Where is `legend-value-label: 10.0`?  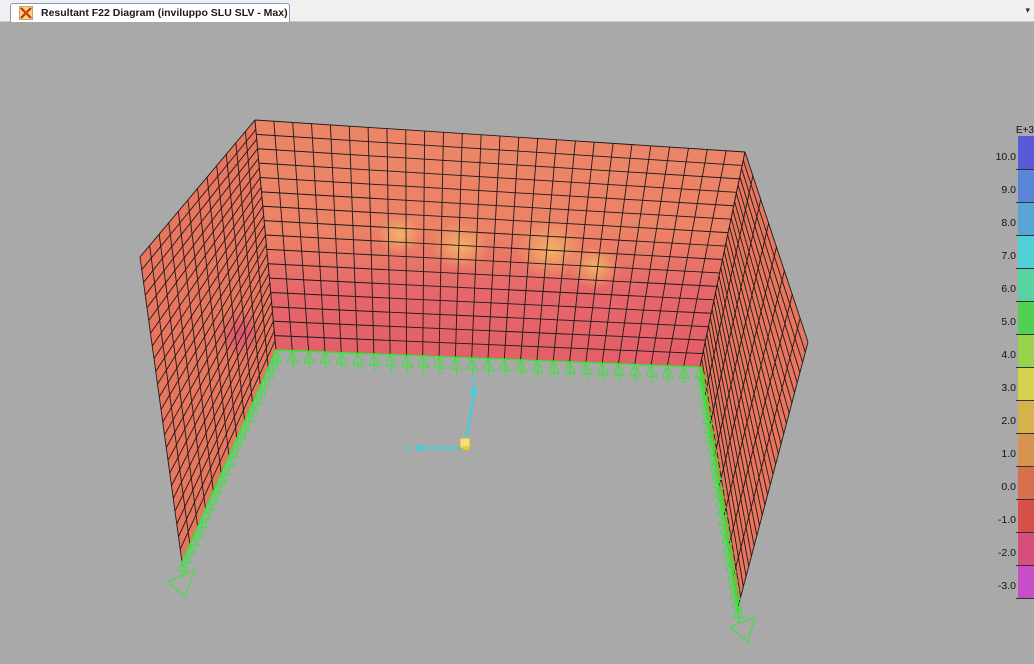 legend-value-label: 10.0 is located at coordinates (1005, 157).